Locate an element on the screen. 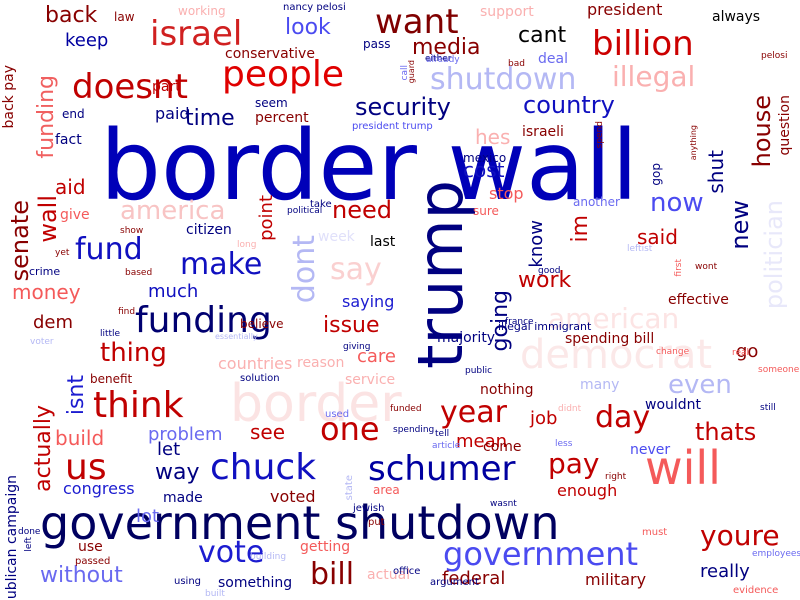 This screenshot has height=600, width=800. word-without: without is located at coordinates (81, 575).